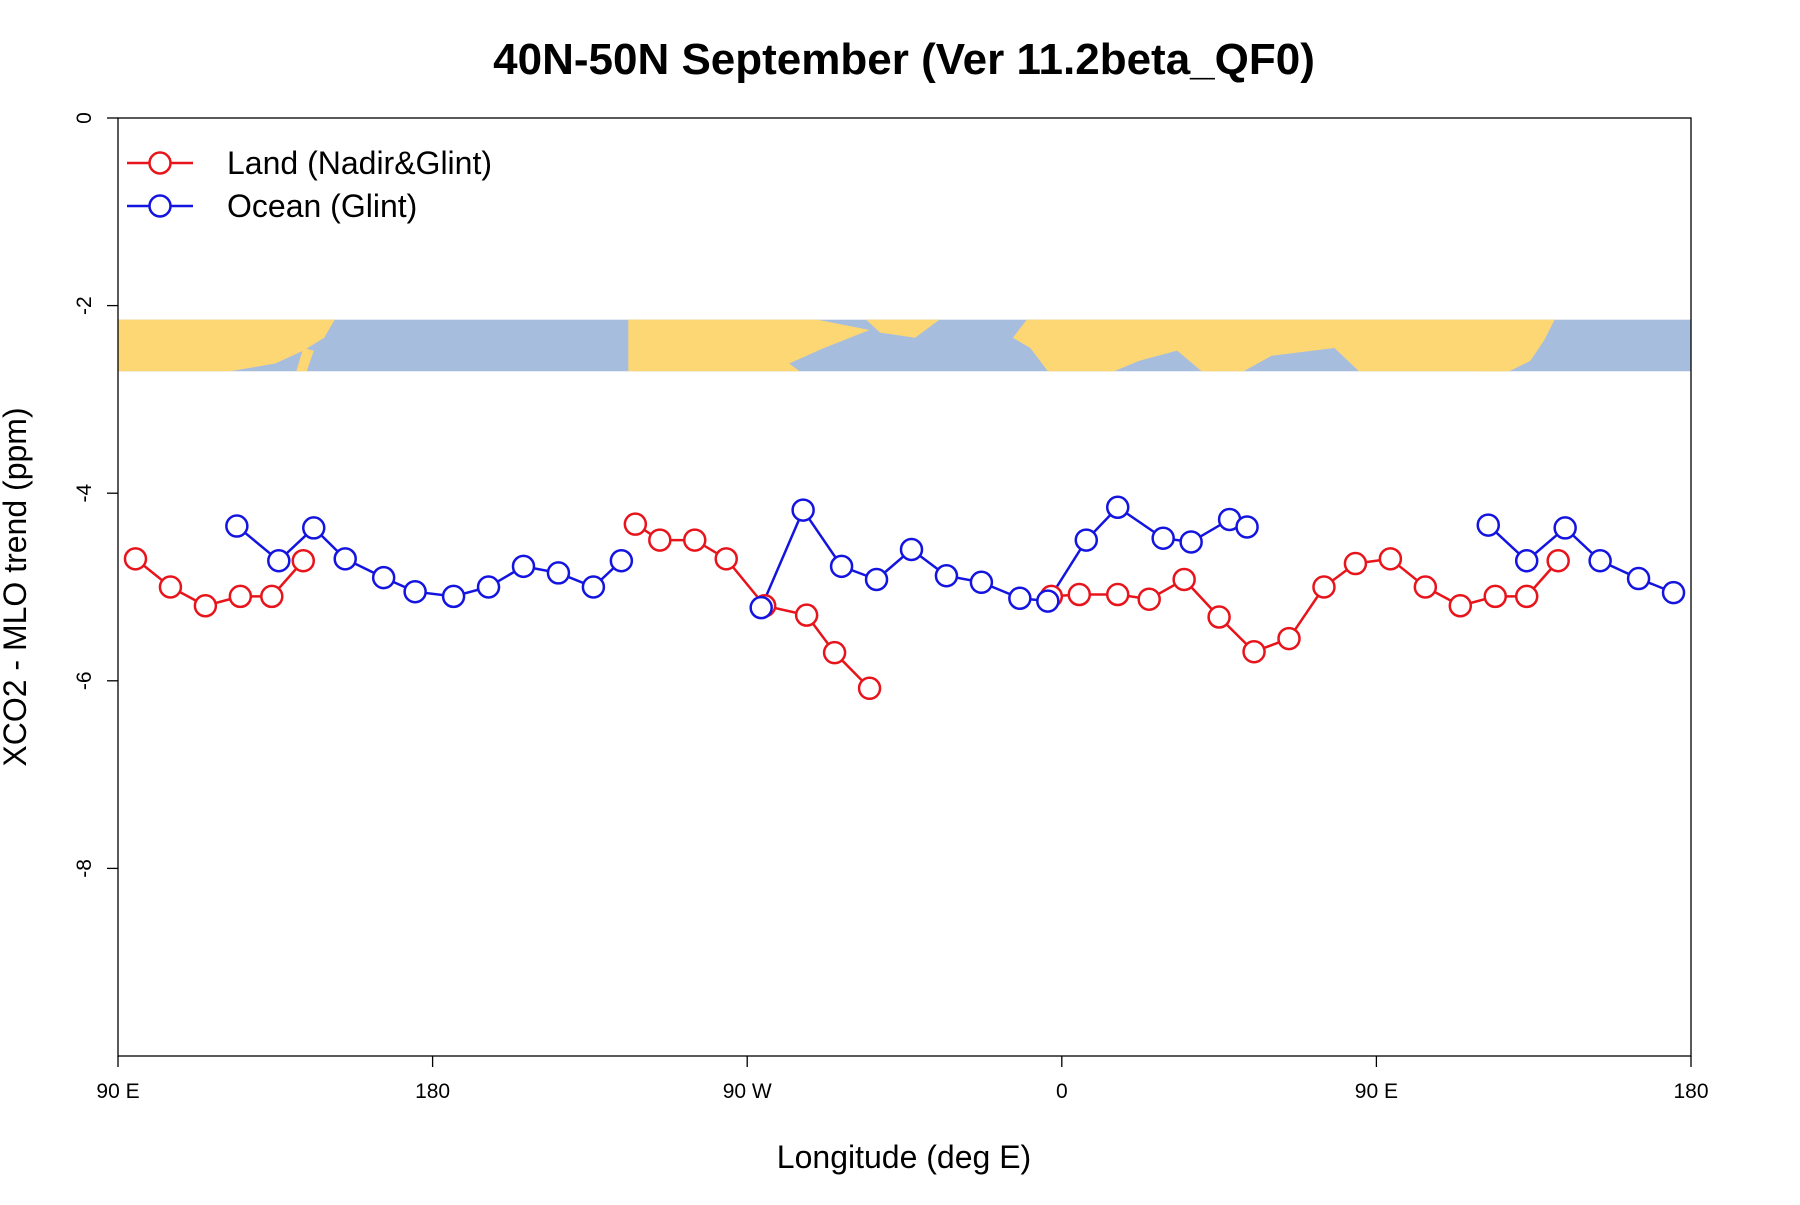 The height and width of the screenshot is (1205, 1800). I want to click on x-tick-label: 90 W, so click(747, 1091).